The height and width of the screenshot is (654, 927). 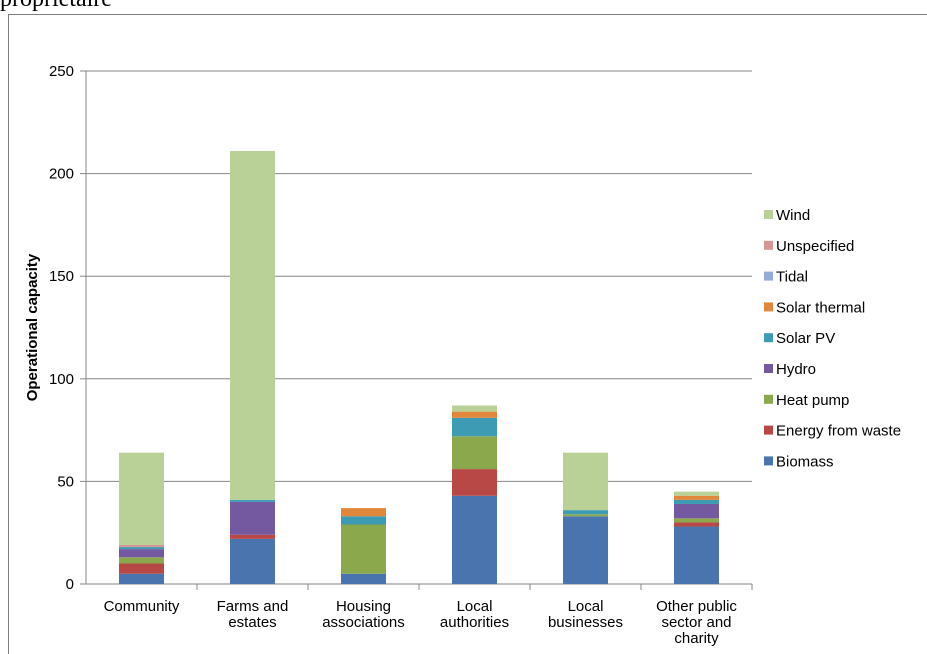 What do you see at coordinates (61, 276) in the screenshot?
I see `y-tick-label: 150` at bounding box center [61, 276].